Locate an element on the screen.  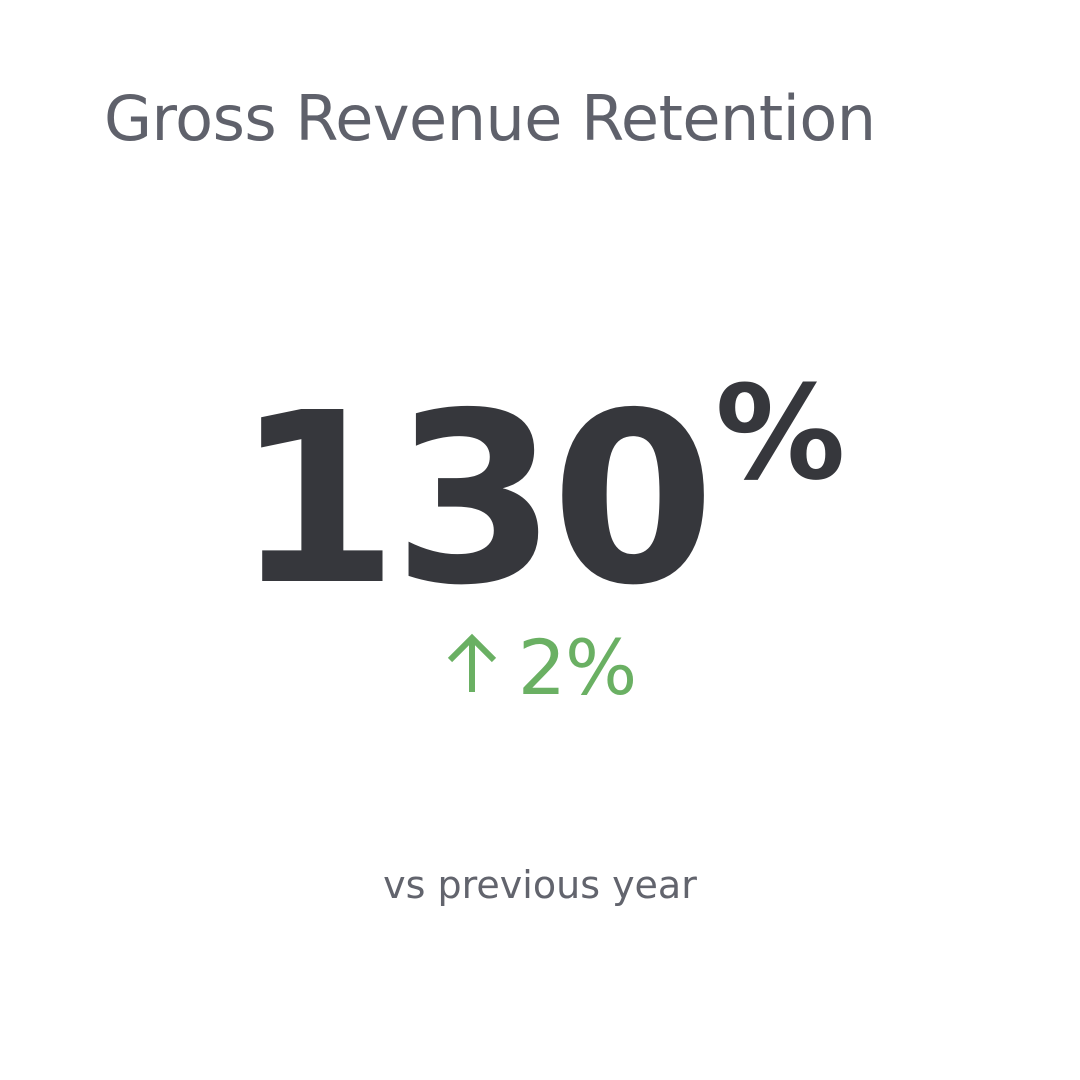
arrow-up-icon is located at coordinates (472, 664).